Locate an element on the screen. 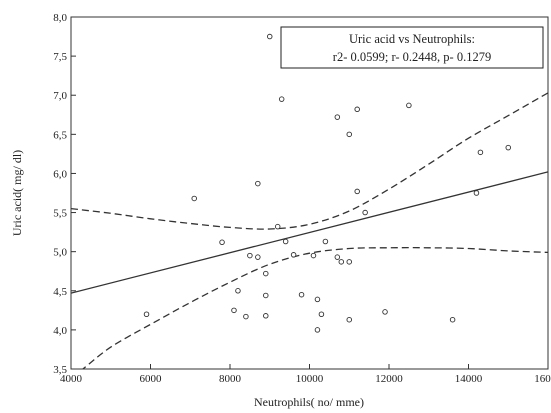 The height and width of the screenshot is (413, 551). x-tick-label: 12000 is located at coordinates (389, 379).